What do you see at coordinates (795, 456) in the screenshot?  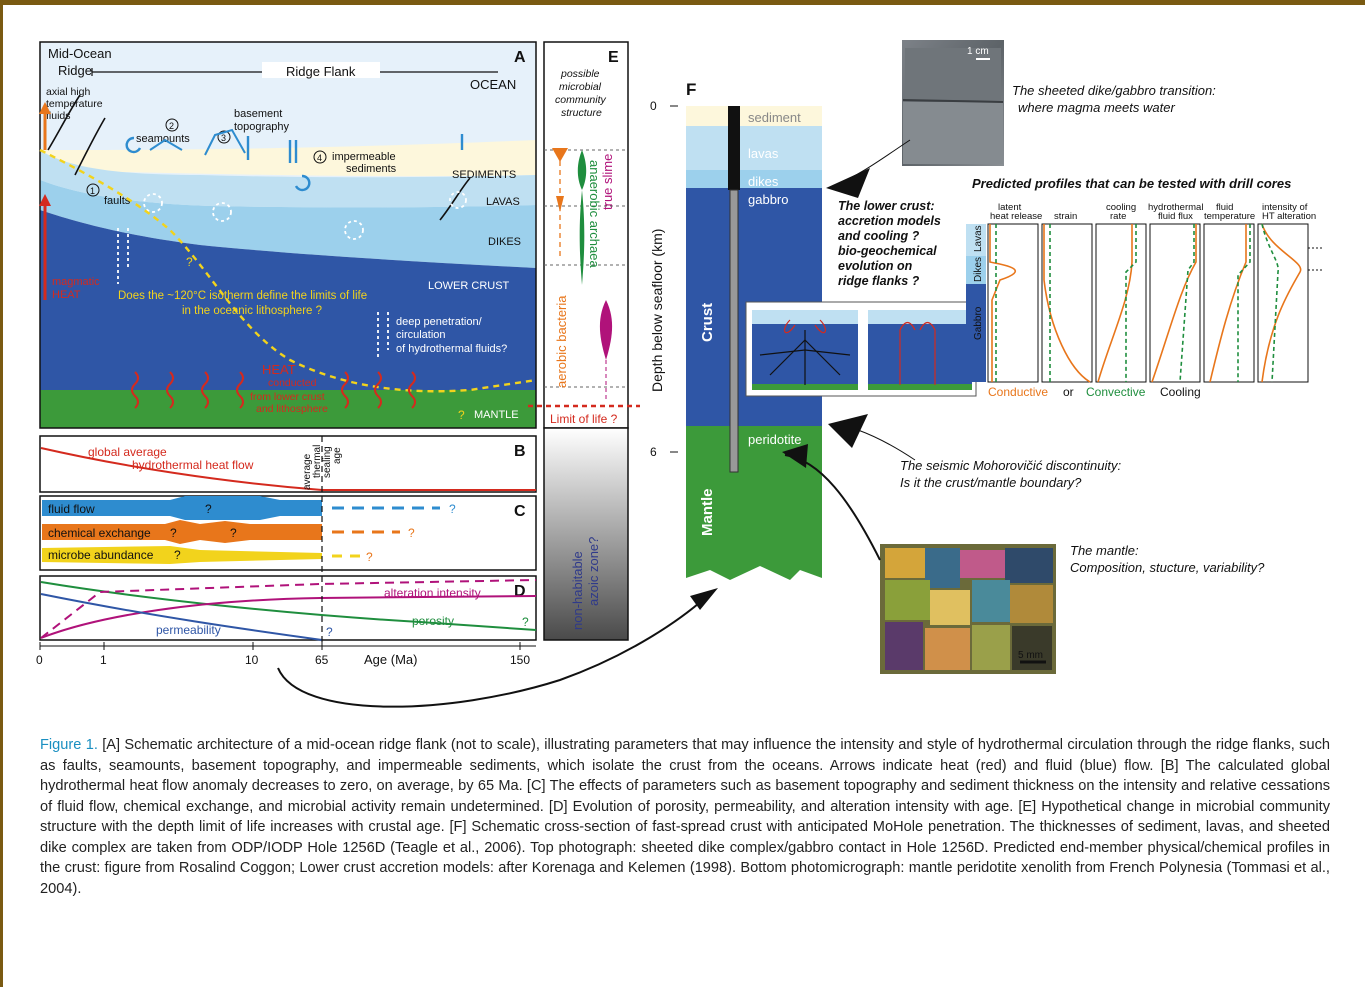 I see `peridotite-arrow` at bounding box center [795, 456].